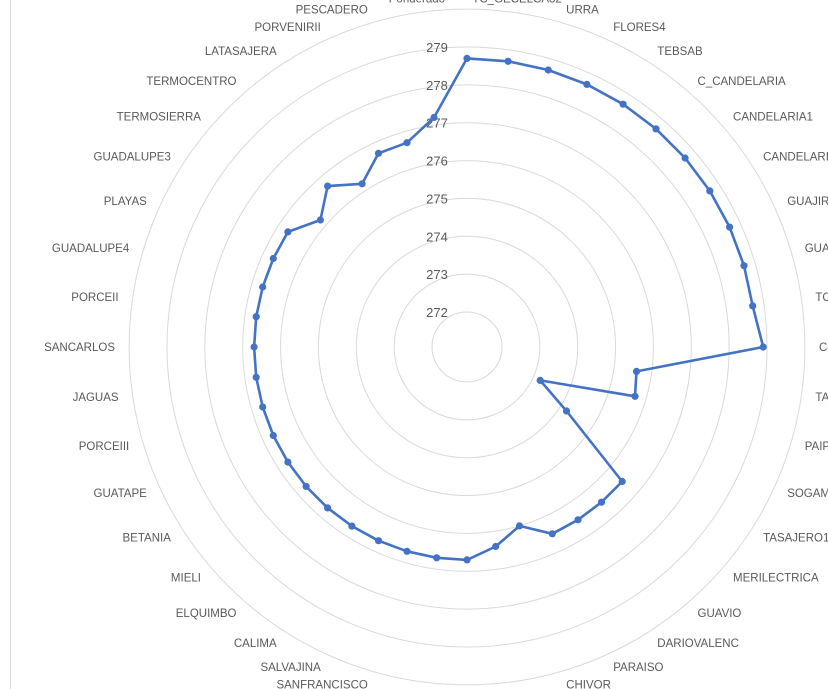  Describe the element at coordinates (417, 3) in the screenshot. I see `category-label: Ponderado` at that location.